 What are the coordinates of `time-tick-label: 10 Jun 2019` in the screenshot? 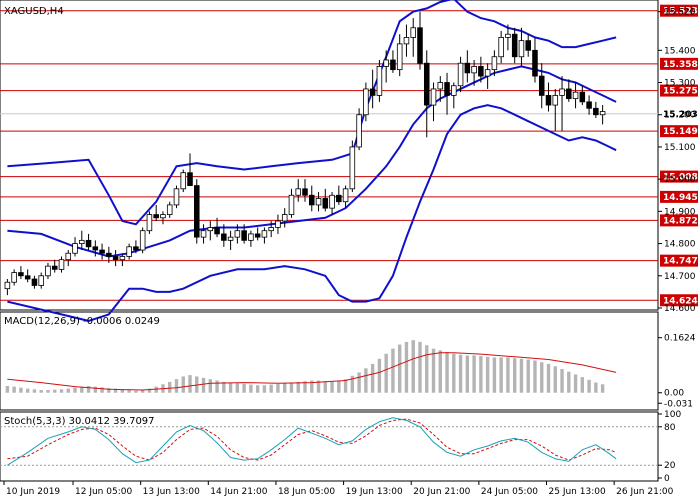 It's located at (33, 492).